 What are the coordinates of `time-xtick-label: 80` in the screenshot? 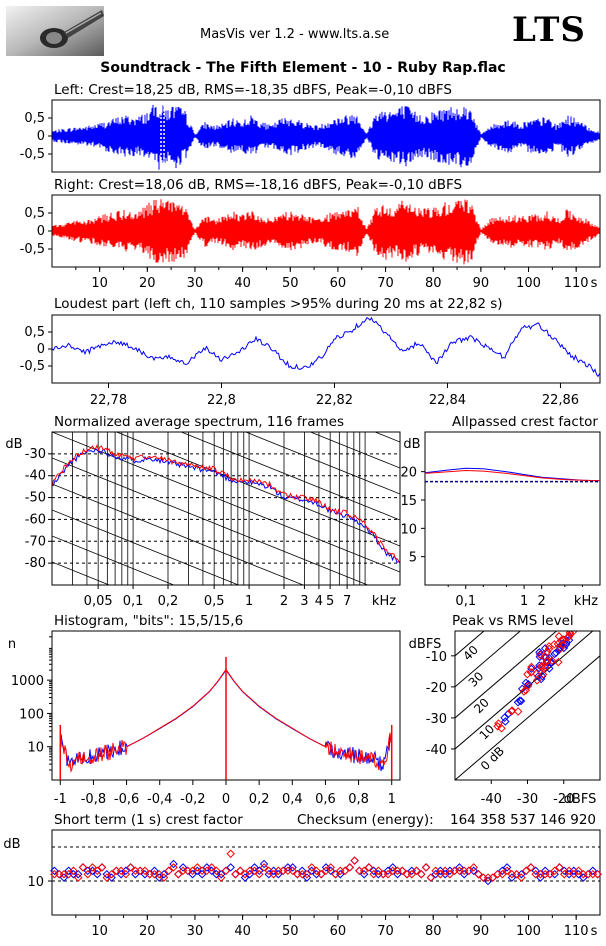 It's located at (433, 283).